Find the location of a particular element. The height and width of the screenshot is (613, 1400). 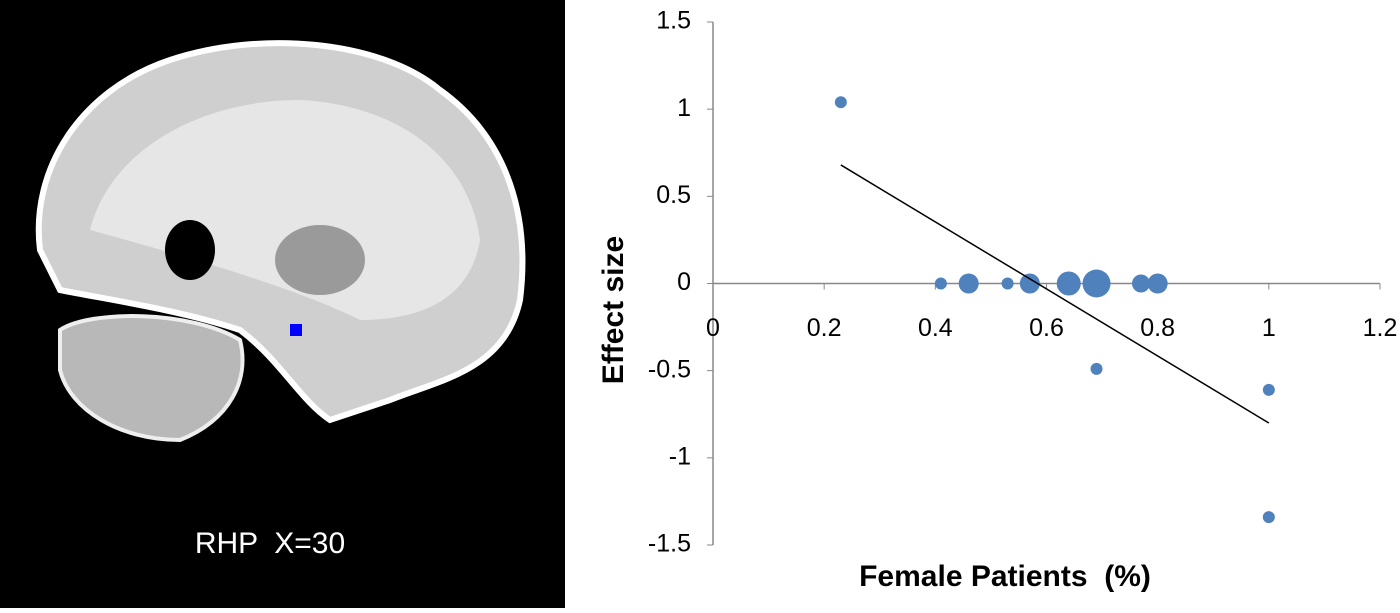

y-tick-label: -1.5 is located at coordinates (669, 544).